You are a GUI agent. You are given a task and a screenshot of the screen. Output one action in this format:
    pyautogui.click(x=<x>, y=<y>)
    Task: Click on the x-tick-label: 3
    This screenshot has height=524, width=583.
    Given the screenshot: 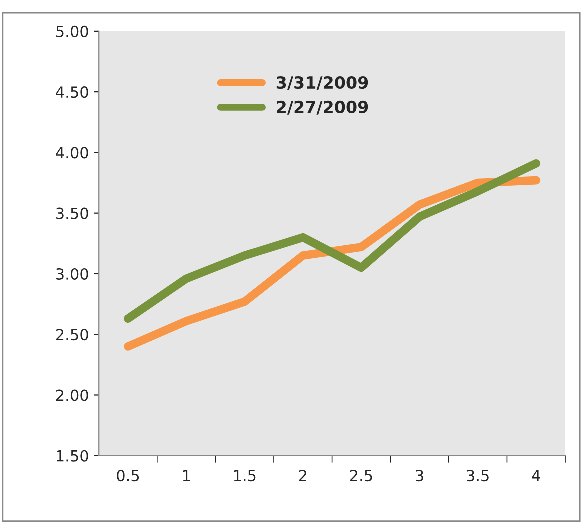 What is the action you would take?
    pyautogui.click(x=420, y=476)
    